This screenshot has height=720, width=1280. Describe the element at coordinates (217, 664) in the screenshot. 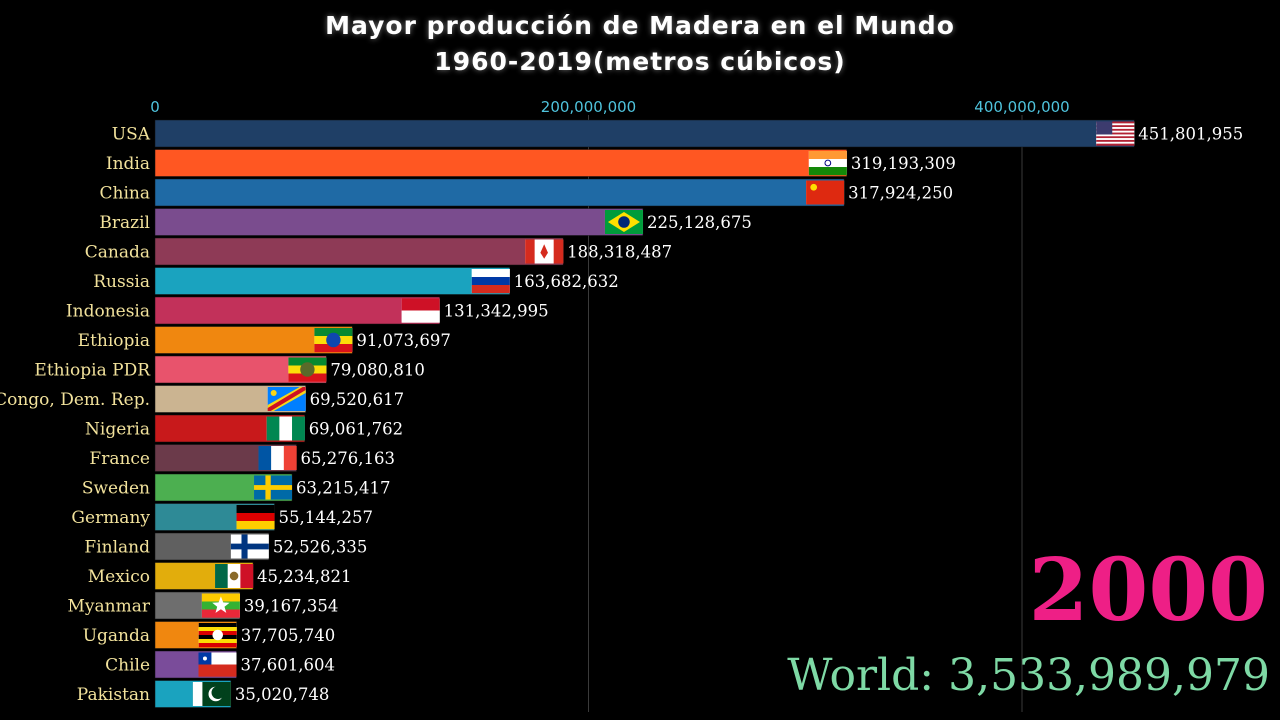

I see `chile-flag` at that location.